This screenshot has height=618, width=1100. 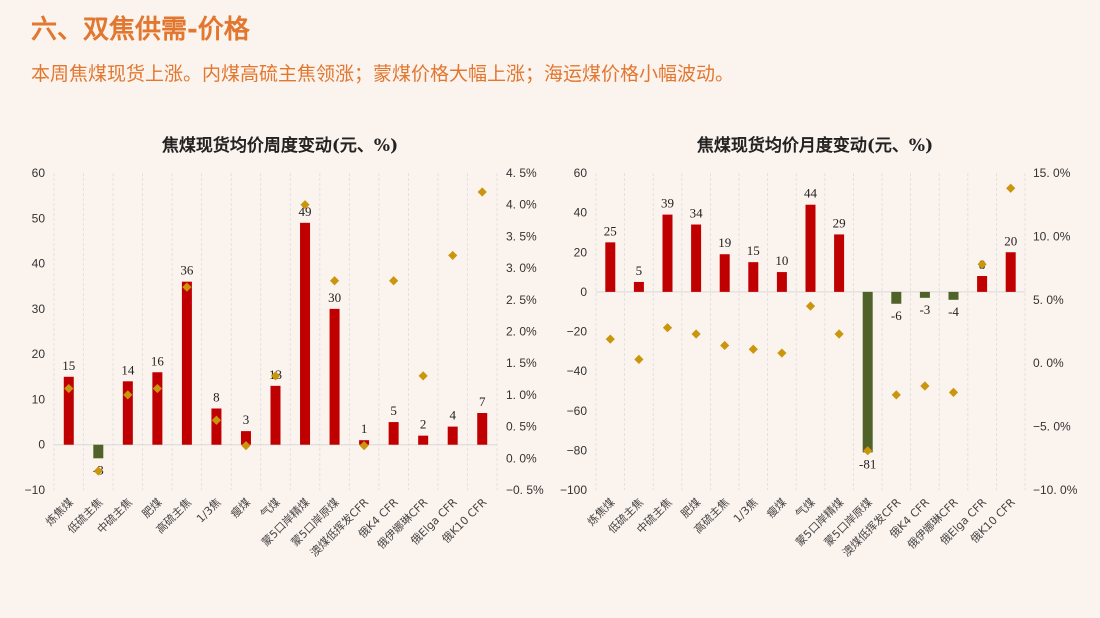 What do you see at coordinates (216, 396) in the screenshot?
I see `bar-data-label: 8` at bounding box center [216, 396].